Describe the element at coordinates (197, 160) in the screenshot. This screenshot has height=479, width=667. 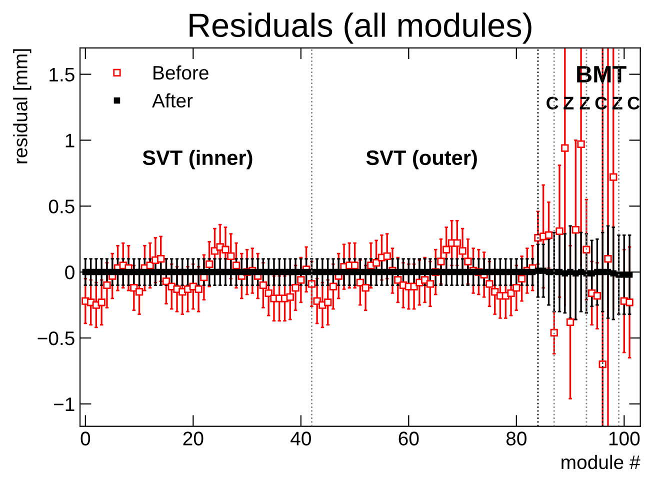
I see `annotation: SVT (inner)` at that location.